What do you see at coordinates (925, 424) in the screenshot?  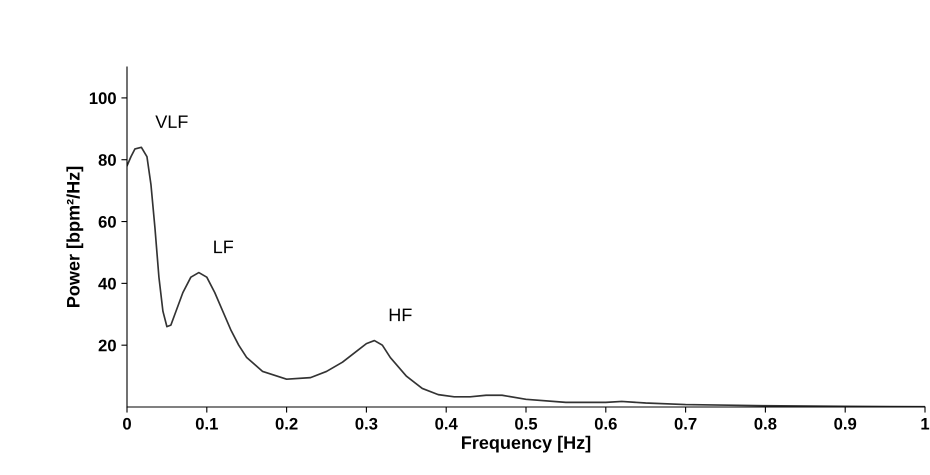 I see `x-tick-label: 1` at bounding box center [925, 424].